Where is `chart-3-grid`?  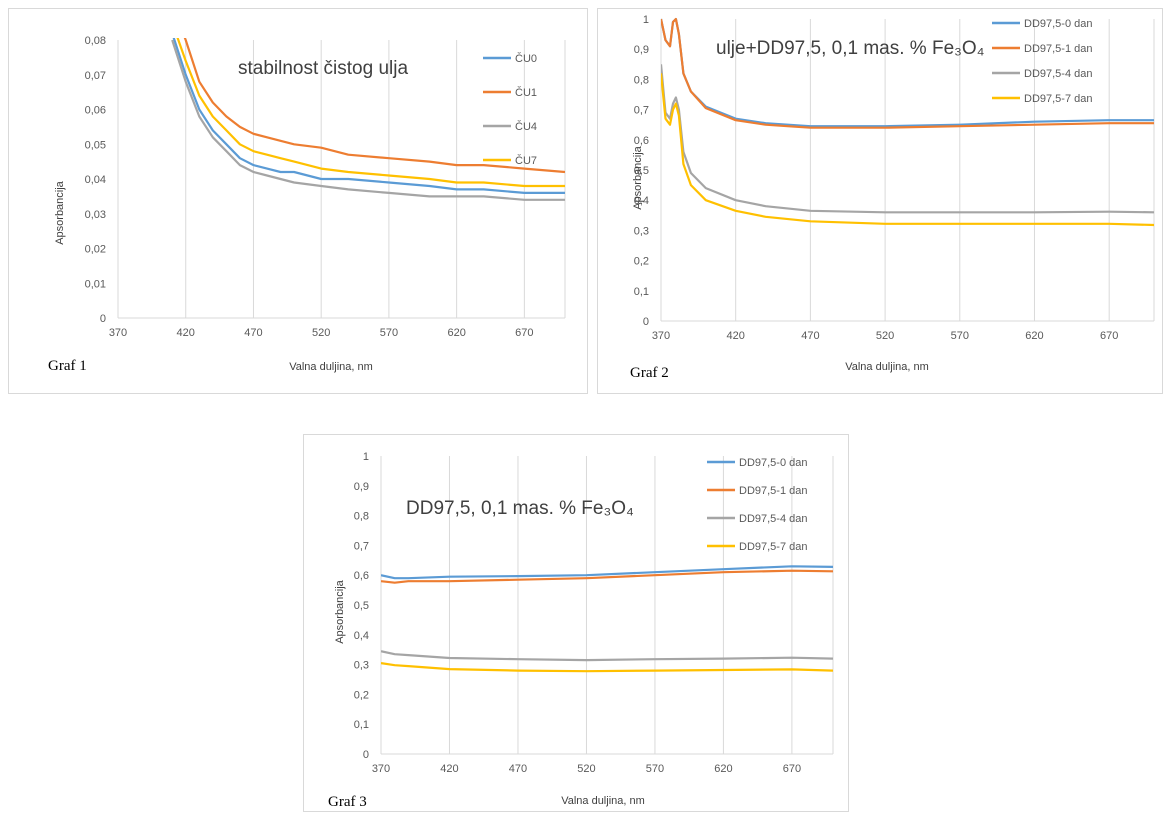
chart-3-grid is located at coordinates (607, 605).